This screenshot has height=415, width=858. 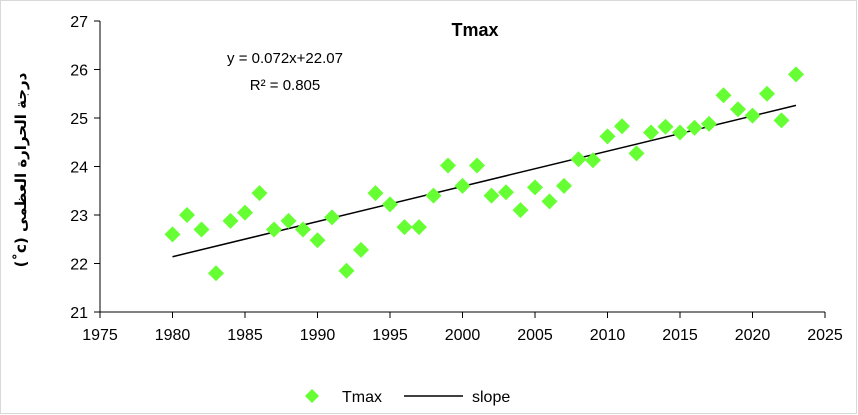 What do you see at coordinates (723, 95) in the screenshot?
I see `data-point-2018` at bounding box center [723, 95].